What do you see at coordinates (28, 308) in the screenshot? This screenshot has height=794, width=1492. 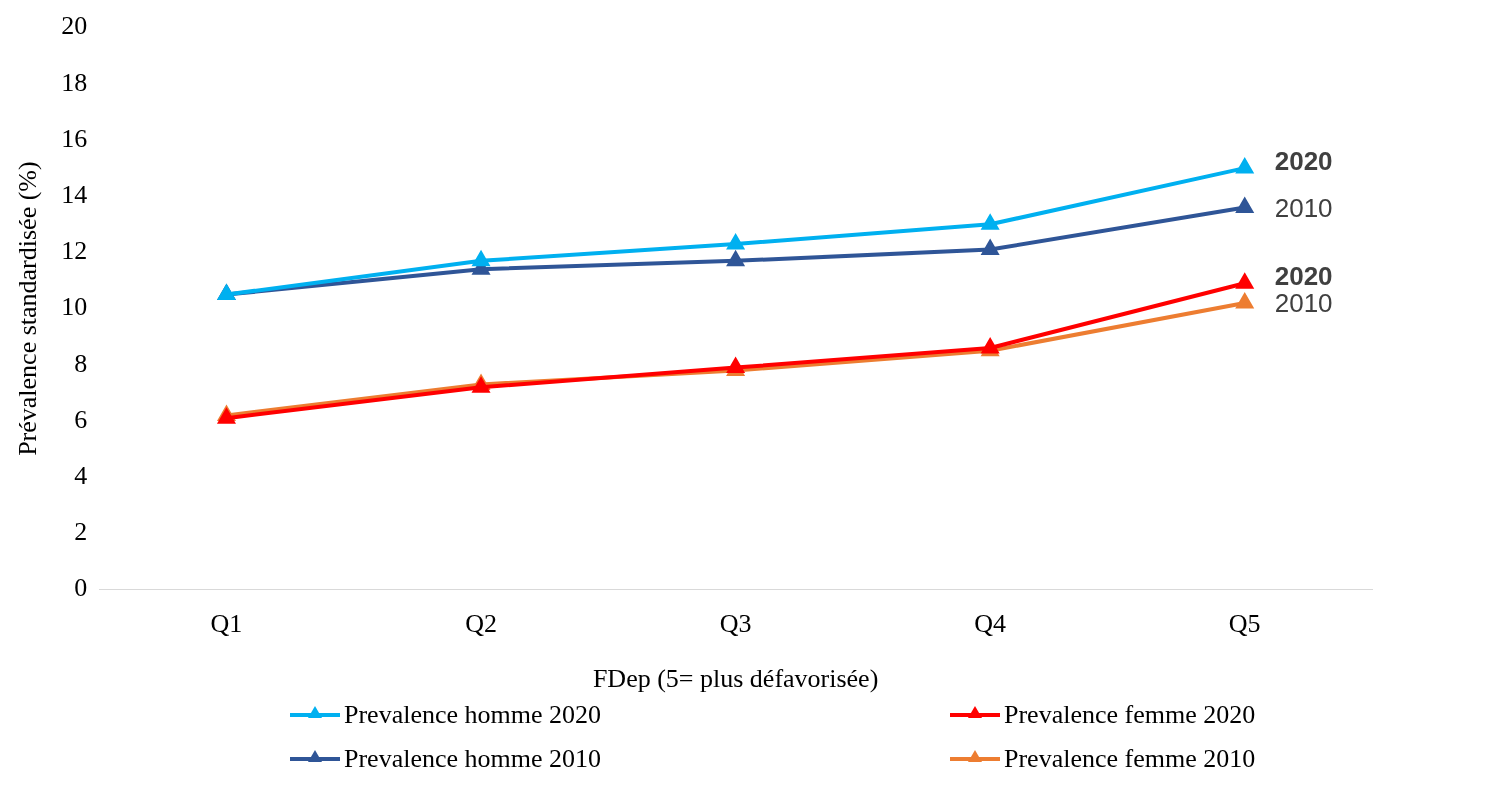 I see `y-axis-title: Prévalence standardisée (%)` at bounding box center [28, 308].